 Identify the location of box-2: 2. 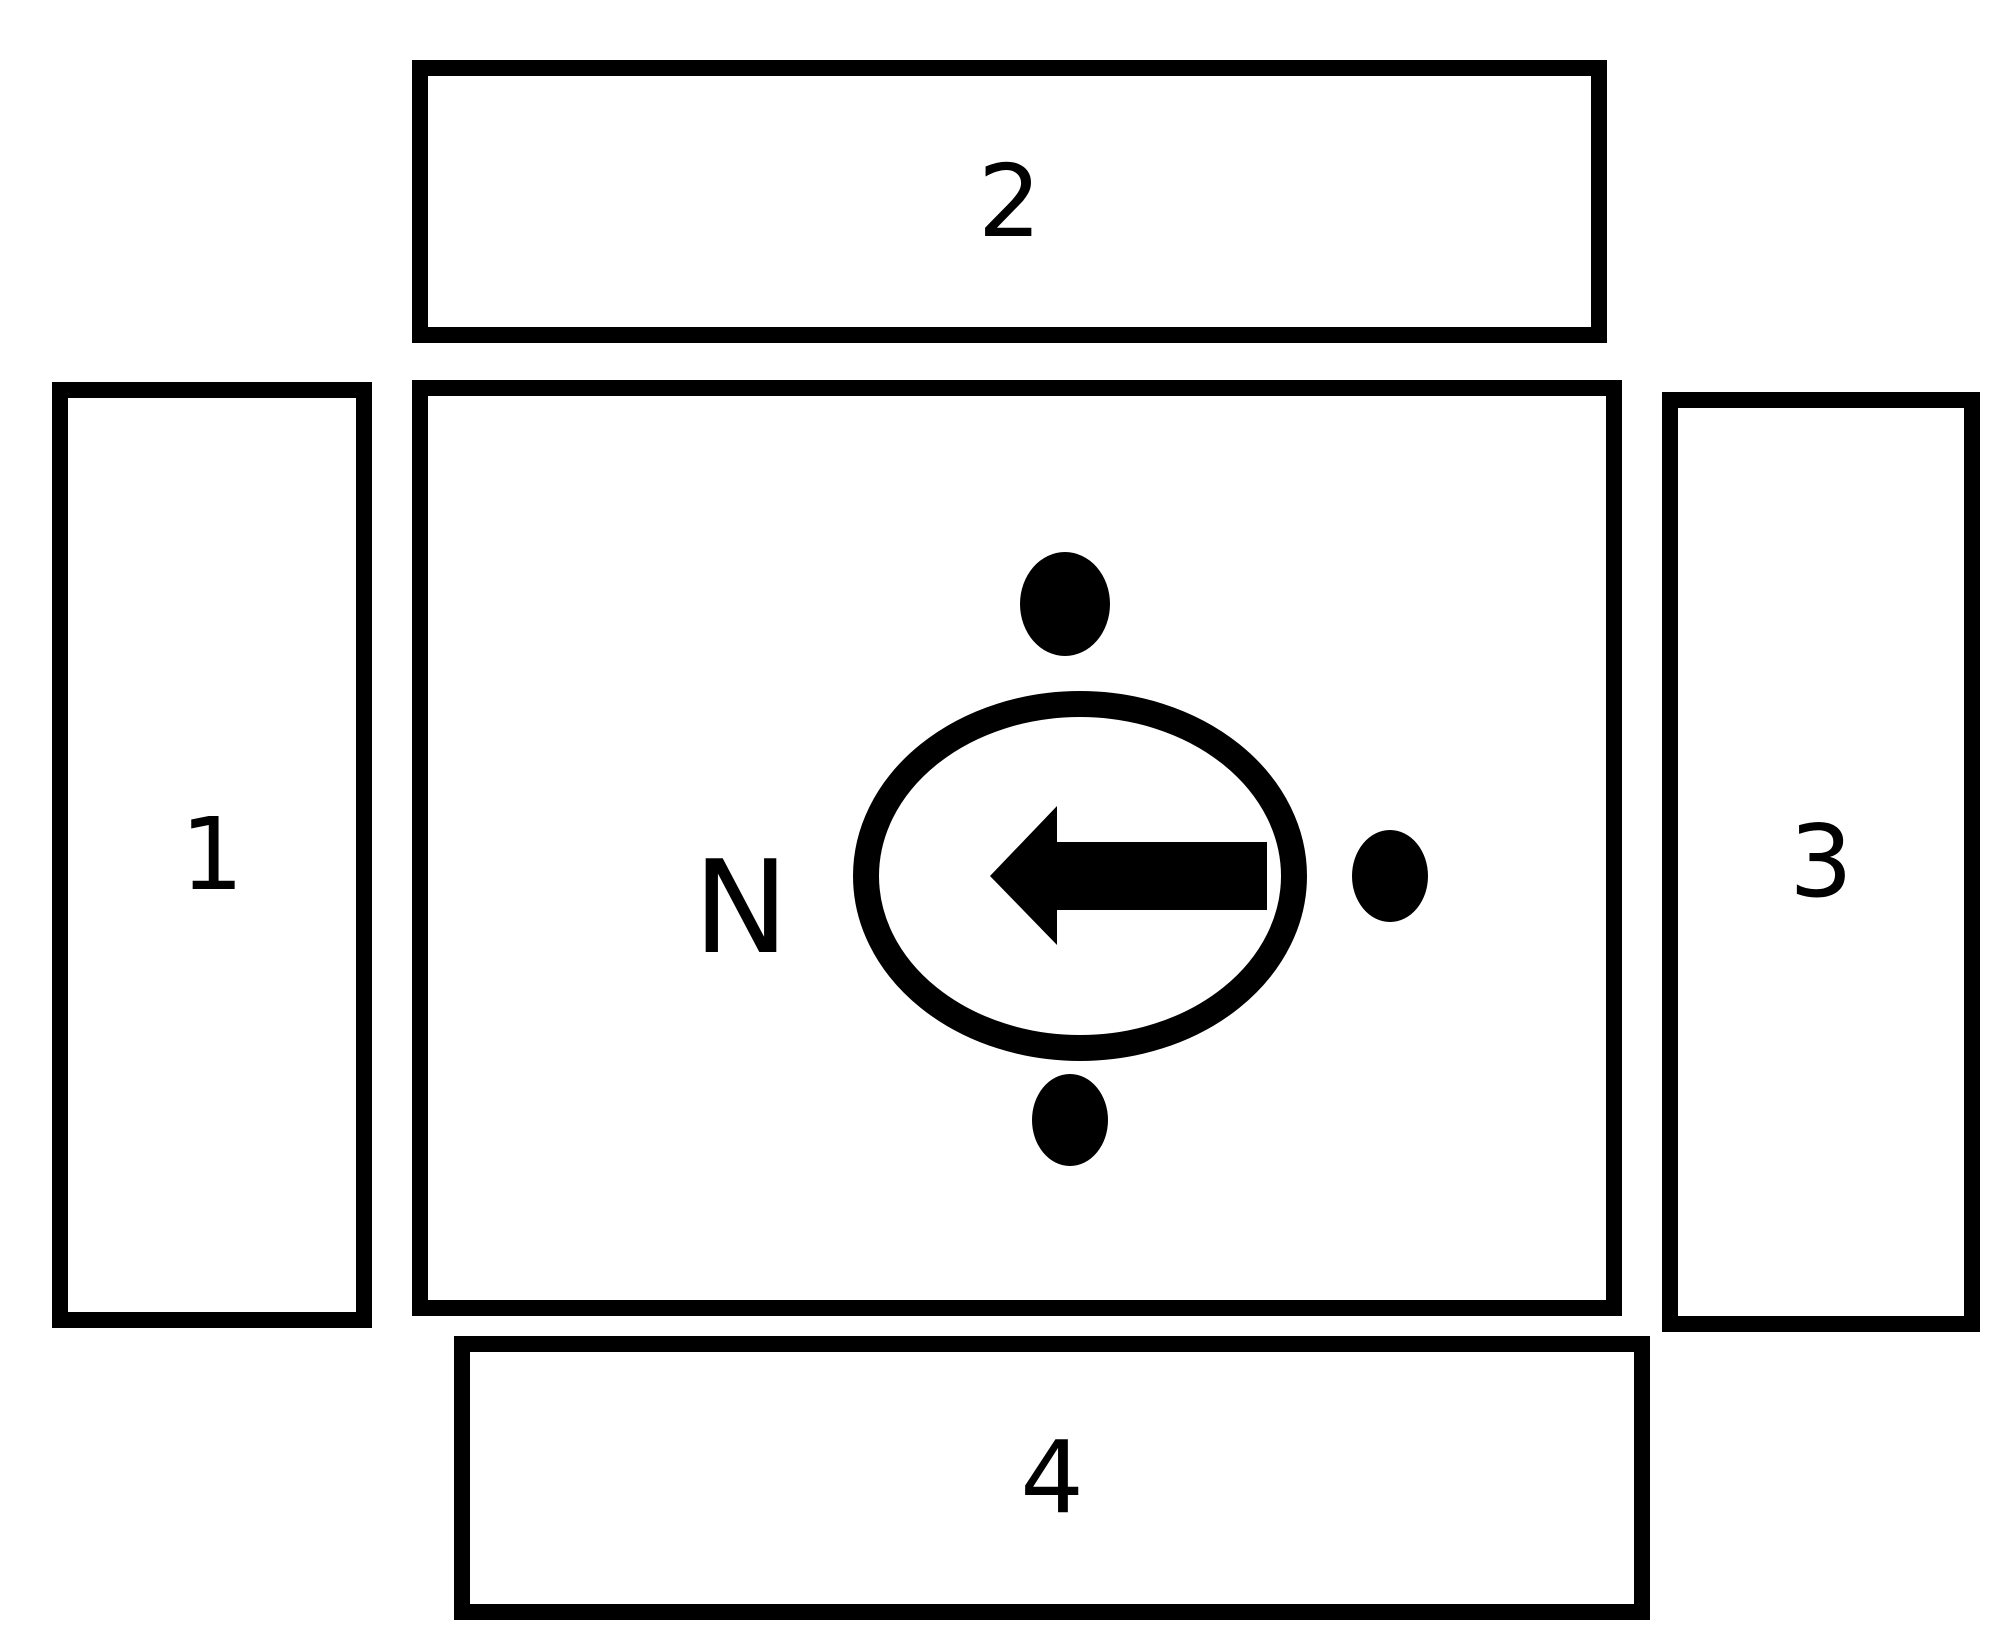
(1009, 201).